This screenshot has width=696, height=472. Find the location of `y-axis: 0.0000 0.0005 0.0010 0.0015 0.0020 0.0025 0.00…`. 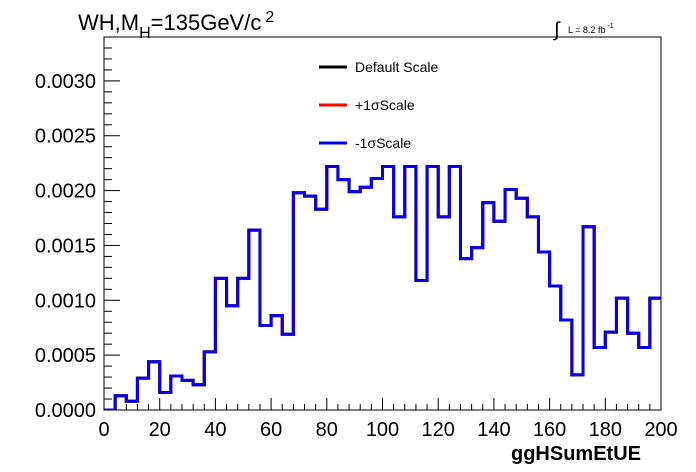

y-axis: 0.0000 0.0005 0.0010 0.0015 0.0020 0.0025 0.00… is located at coordinates (77, 229).